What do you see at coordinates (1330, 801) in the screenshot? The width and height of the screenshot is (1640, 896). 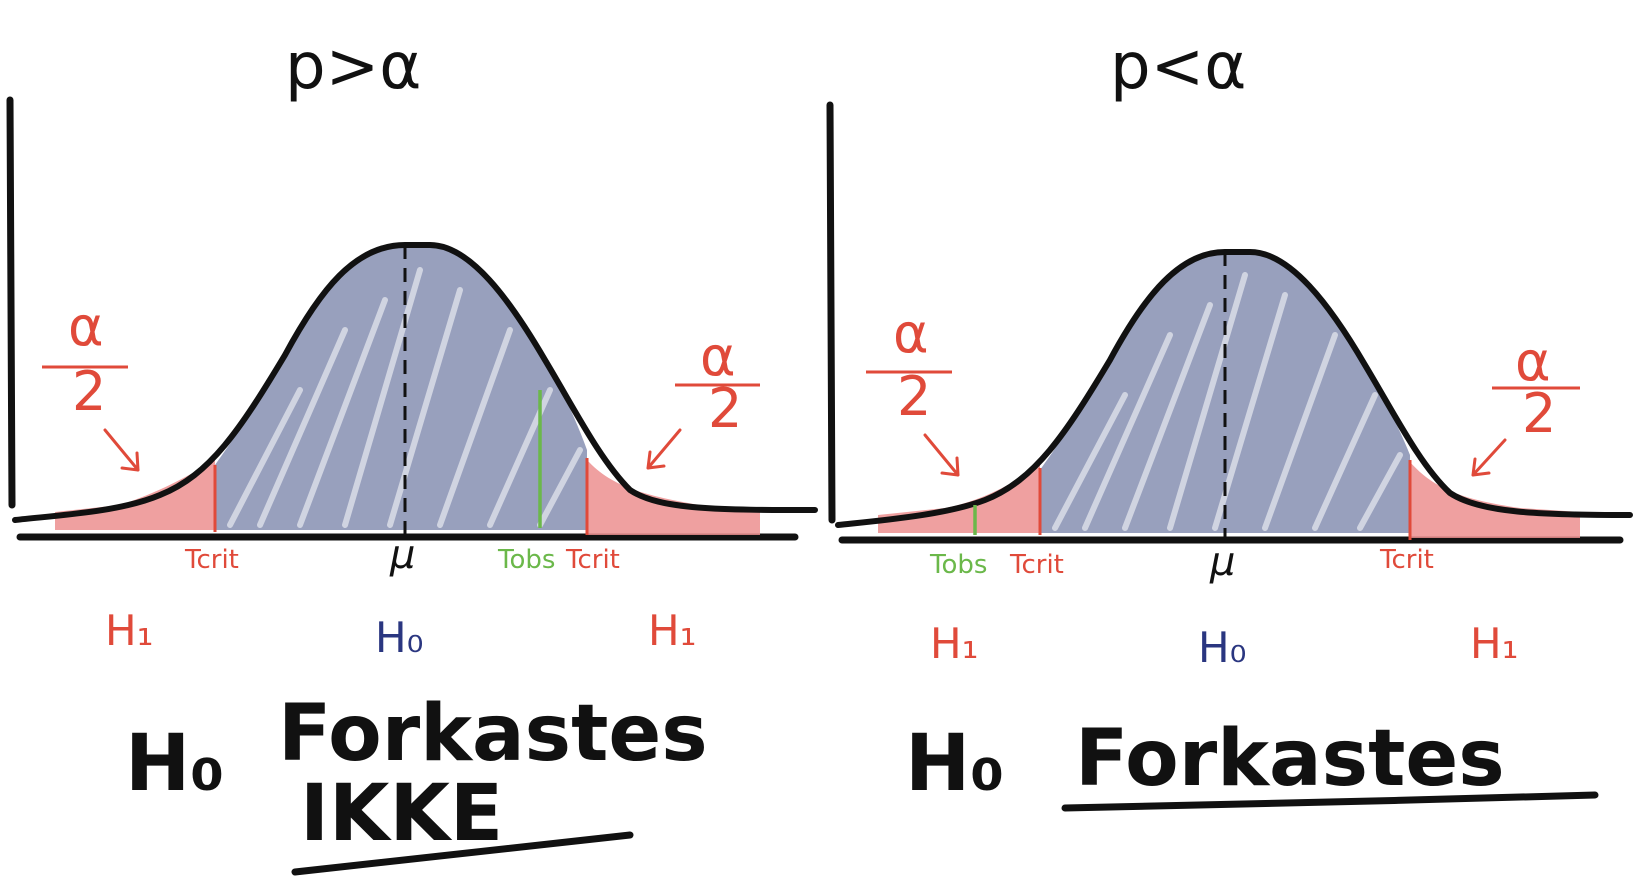 I see `underline-right` at bounding box center [1330, 801].